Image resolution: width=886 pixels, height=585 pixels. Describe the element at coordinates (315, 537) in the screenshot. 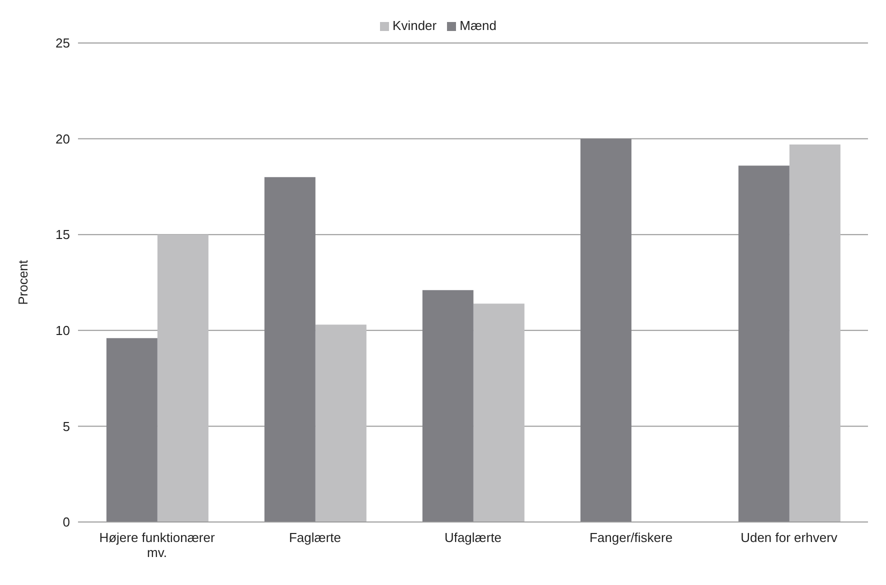

I see `x-tick-label: Faglærte` at that location.